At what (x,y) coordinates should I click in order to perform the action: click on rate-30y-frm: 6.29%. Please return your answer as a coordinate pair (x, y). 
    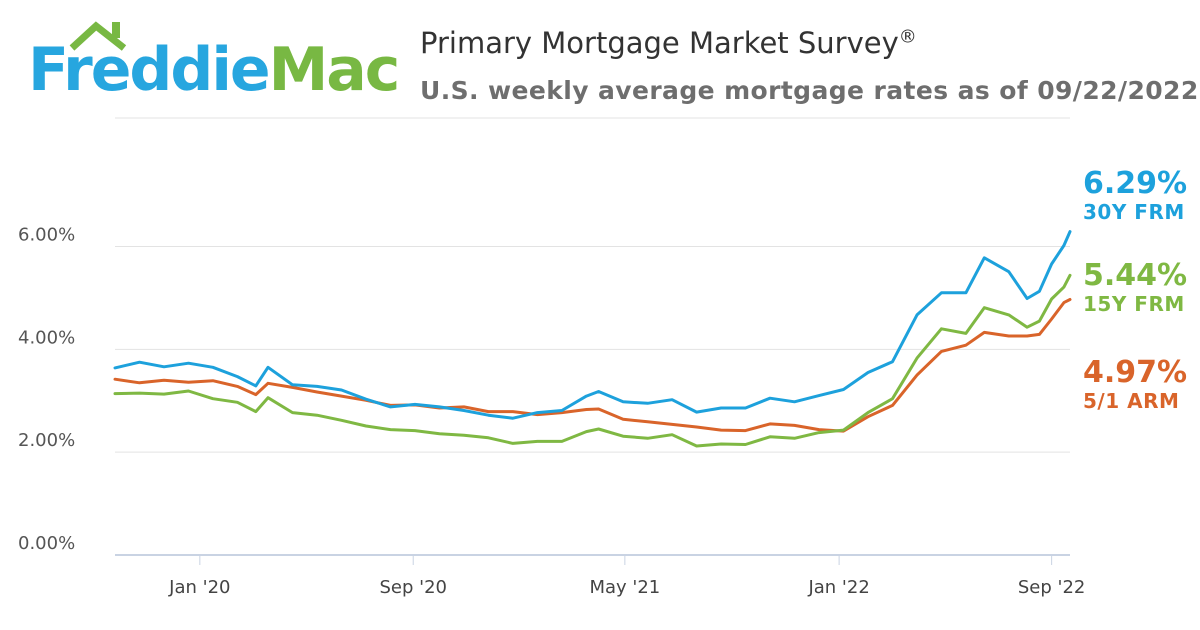
    Looking at the image, I should click on (1135, 183).